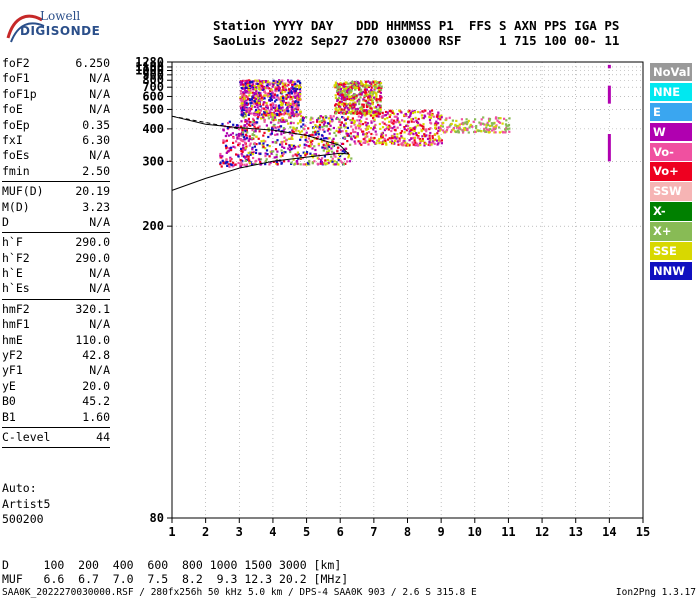  Describe the element at coordinates (373, 532) in the screenshot. I see `x-tick-label: 7` at that location.